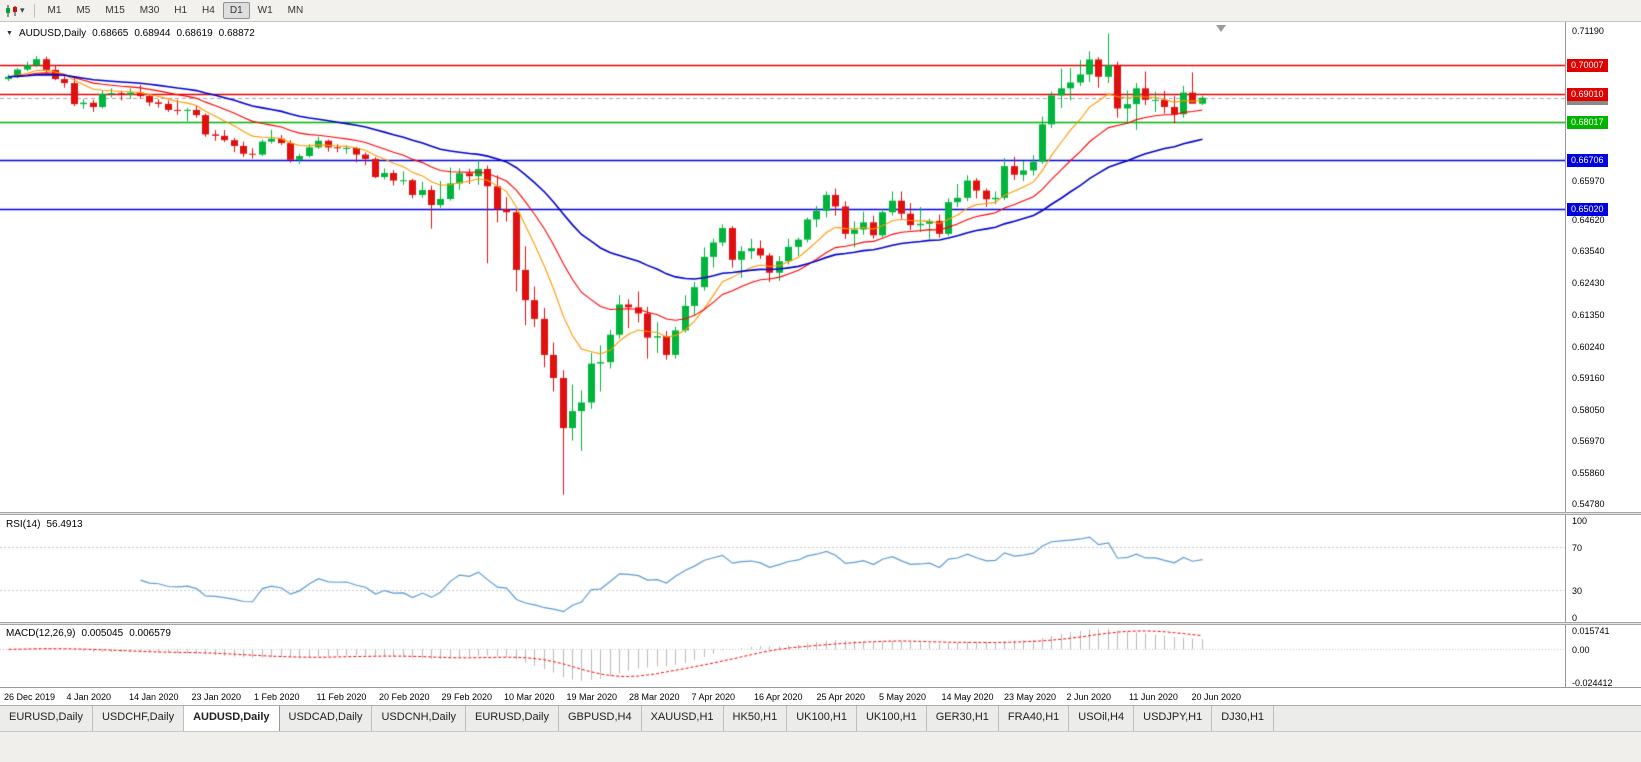 This screenshot has height=762, width=1641. What do you see at coordinates (1588, 251) in the screenshot?
I see `price-axis-label: 0.63540` at bounding box center [1588, 251].